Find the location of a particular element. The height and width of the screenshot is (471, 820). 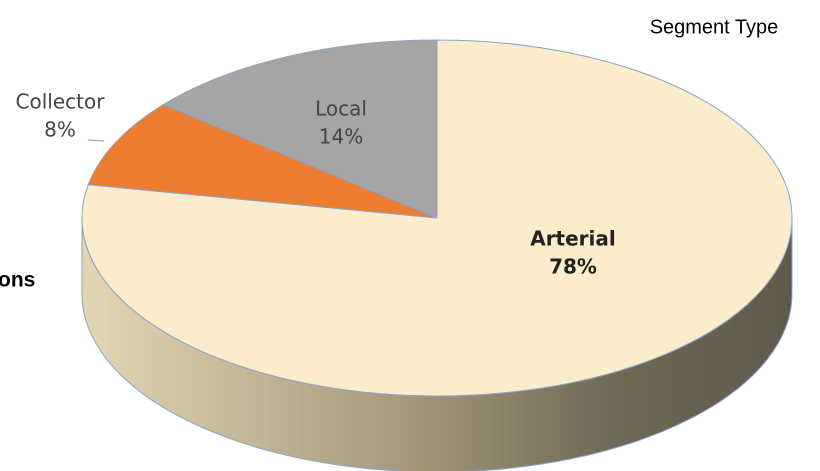

slice-label: Arterial is located at coordinates (573, 239).